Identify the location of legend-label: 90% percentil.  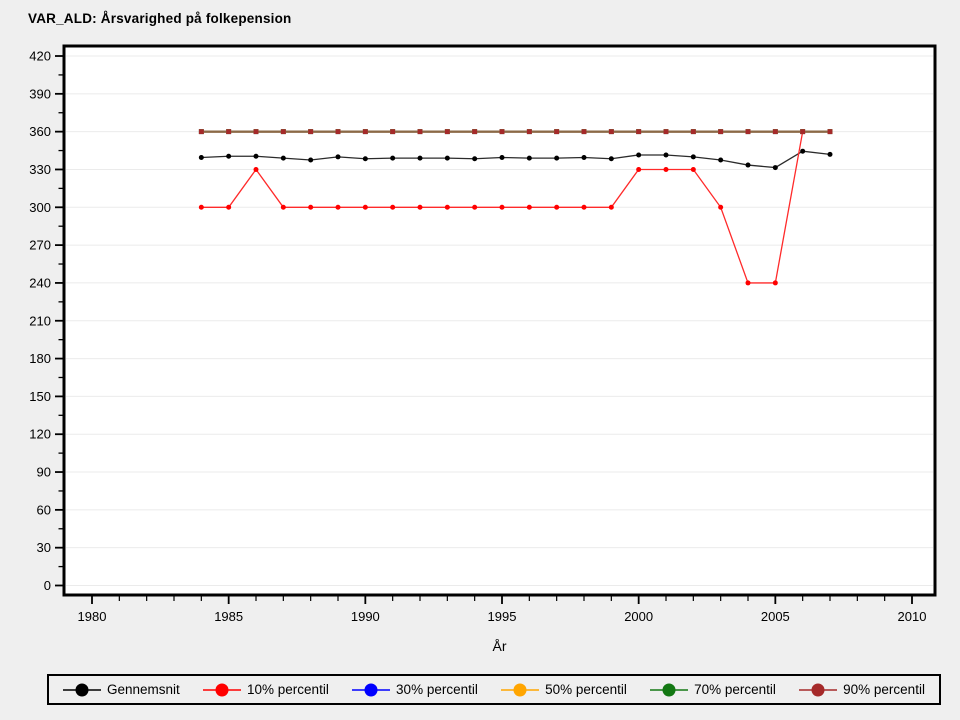
(884, 689).